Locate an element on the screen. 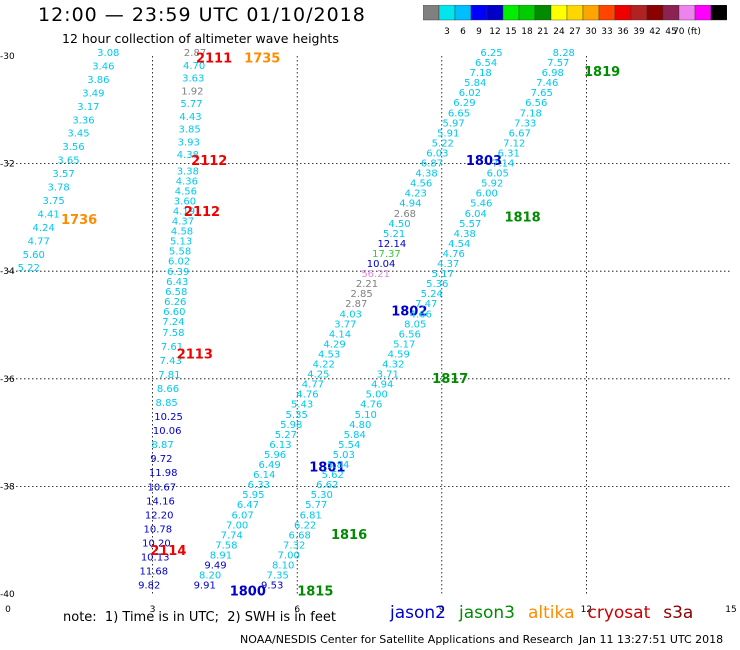  wave-height-value: 14.16 is located at coordinates (160, 501).